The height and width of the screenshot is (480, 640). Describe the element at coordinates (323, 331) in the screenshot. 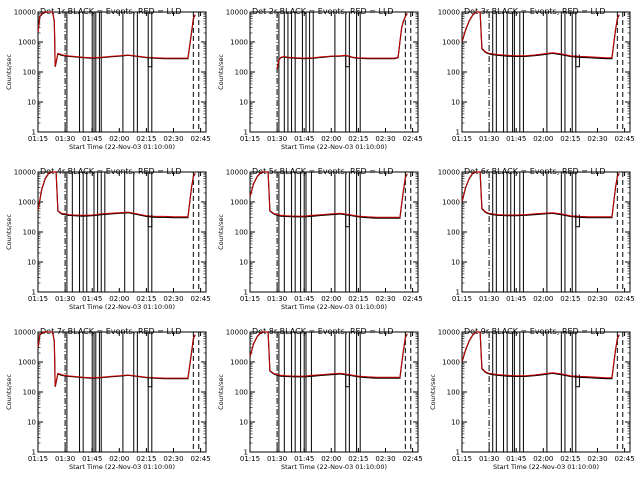

I see `panel-title: Det 8r BLACK = Events, RED = LLD` at that location.